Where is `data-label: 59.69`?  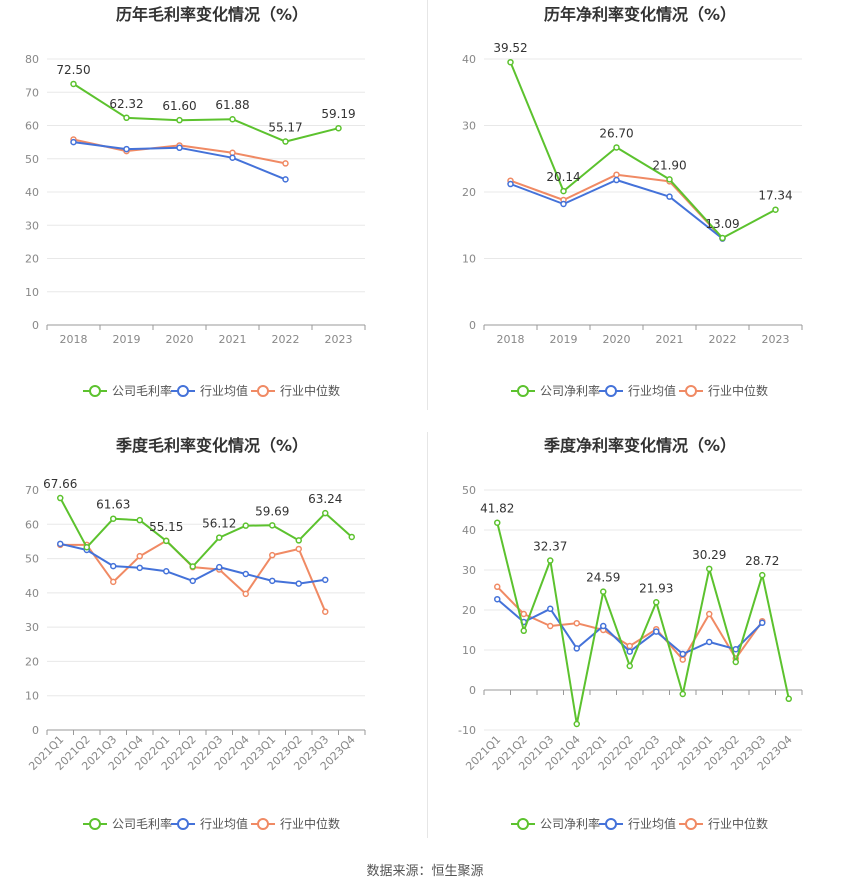 data-label: 59.69 is located at coordinates (272, 511).